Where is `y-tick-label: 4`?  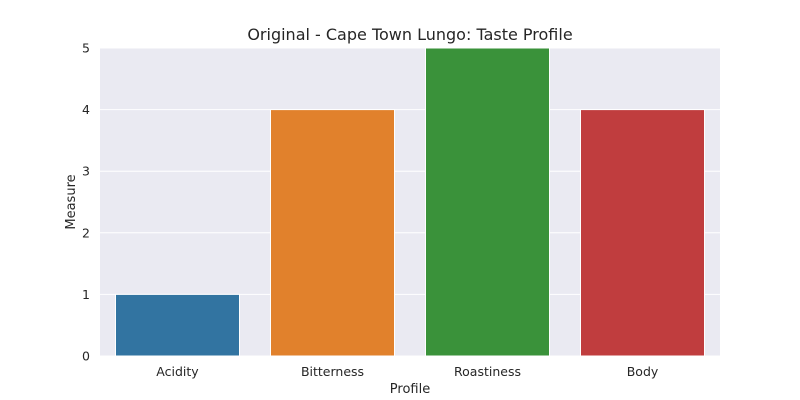
y-tick-label: 4 is located at coordinates (86, 109).